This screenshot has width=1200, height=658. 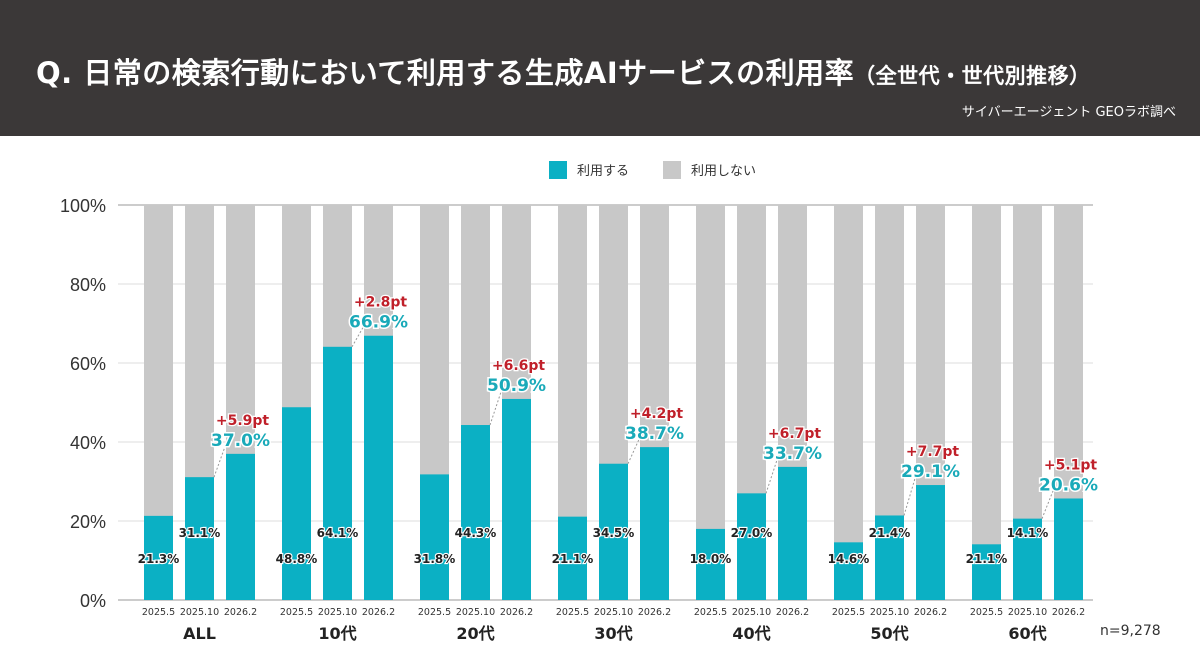 I want to click on highlight-value-label: 33.7%, so click(x=792, y=454).